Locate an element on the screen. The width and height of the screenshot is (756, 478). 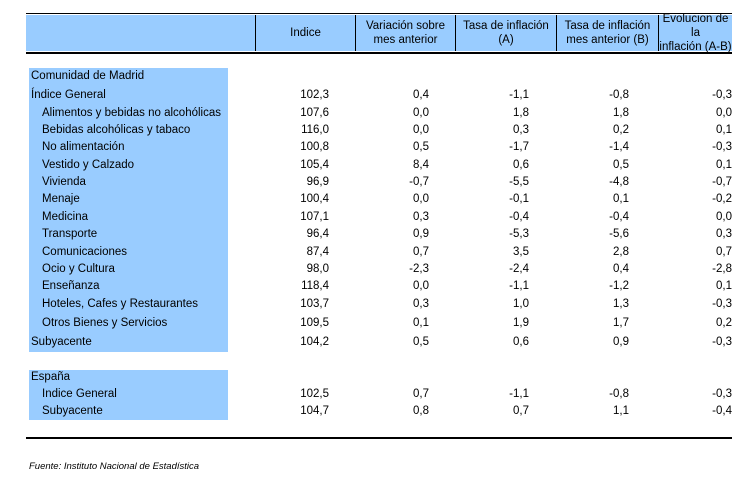
row-label: Vestido y Calzado is located at coordinates (88, 165).